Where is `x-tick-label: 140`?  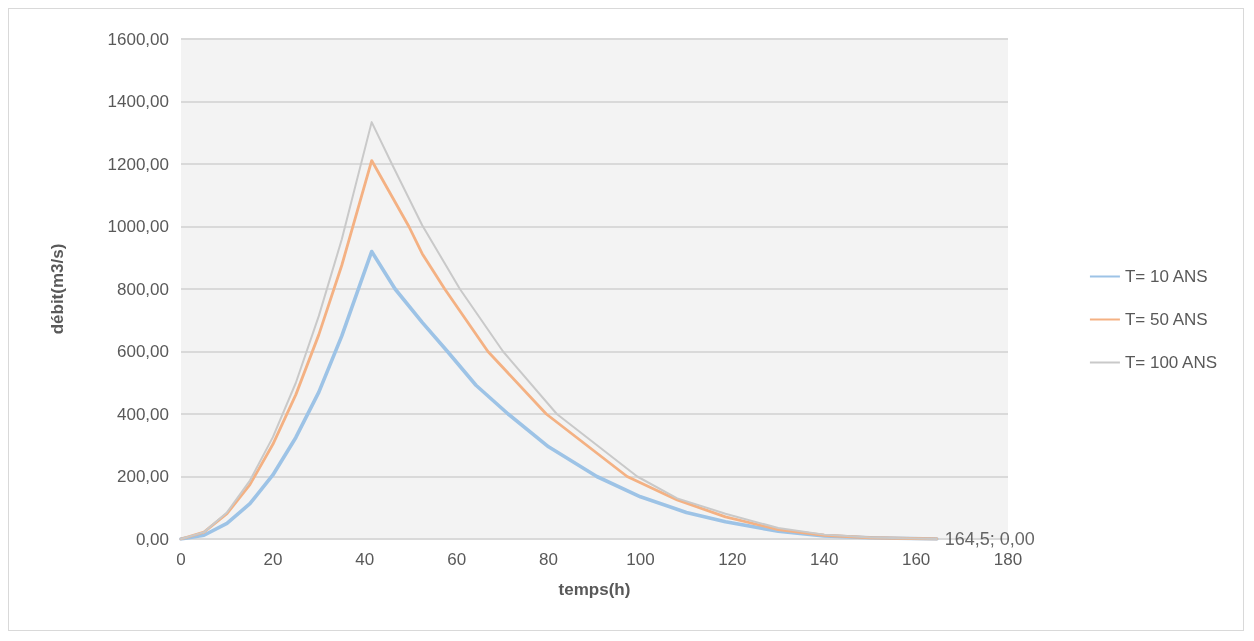 x-tick-label: 140 is located at coordinates (824, 559).